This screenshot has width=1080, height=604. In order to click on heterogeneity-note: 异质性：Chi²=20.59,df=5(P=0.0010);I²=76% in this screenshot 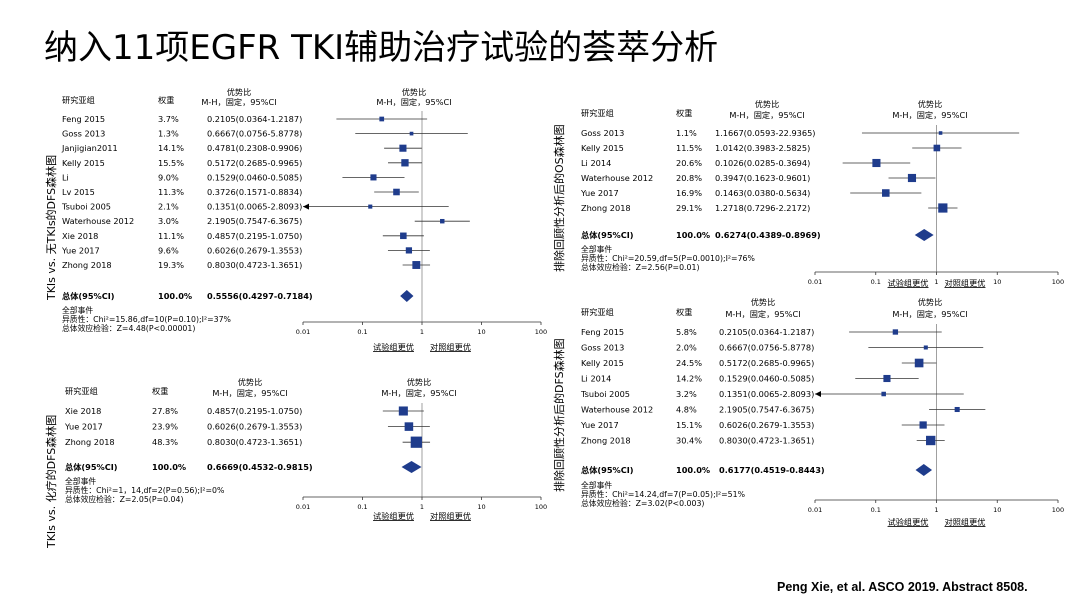, I will do `click(668, 258)`.